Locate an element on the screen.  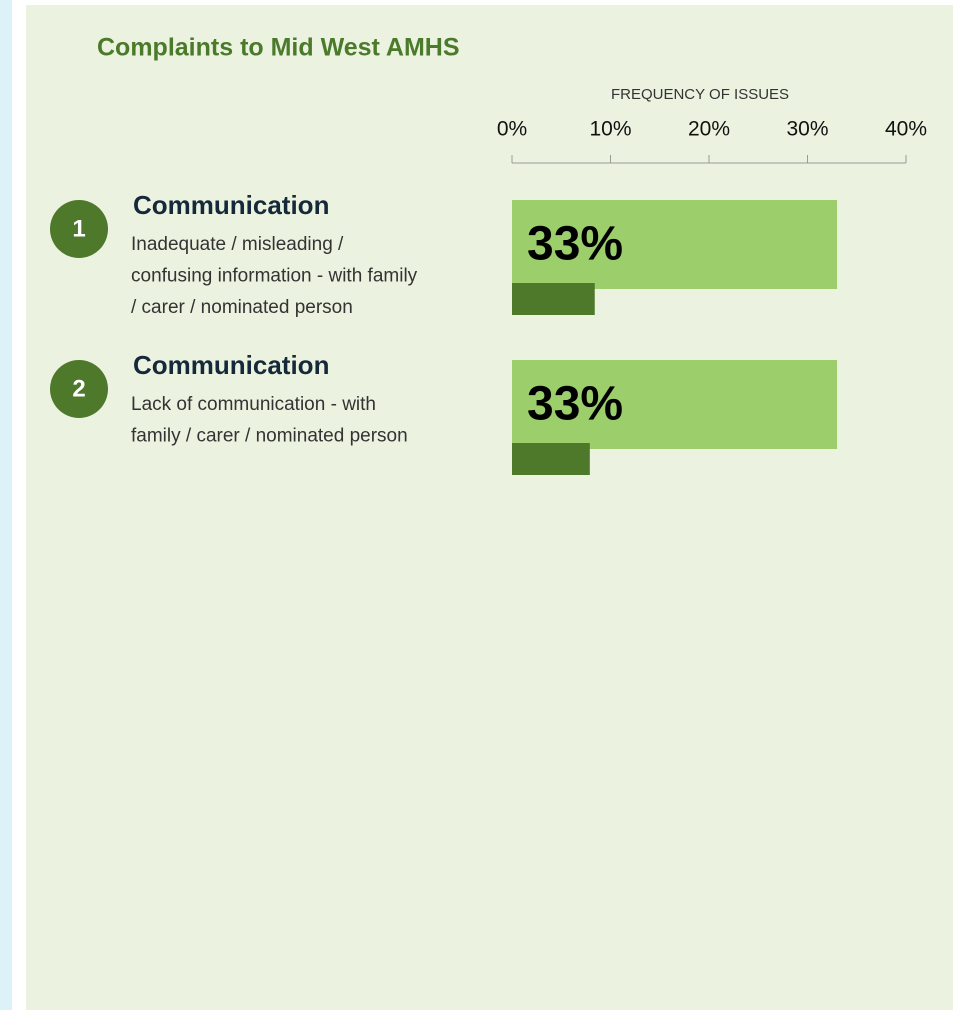
rank-number: 2 is located at coordinates (78, 388).